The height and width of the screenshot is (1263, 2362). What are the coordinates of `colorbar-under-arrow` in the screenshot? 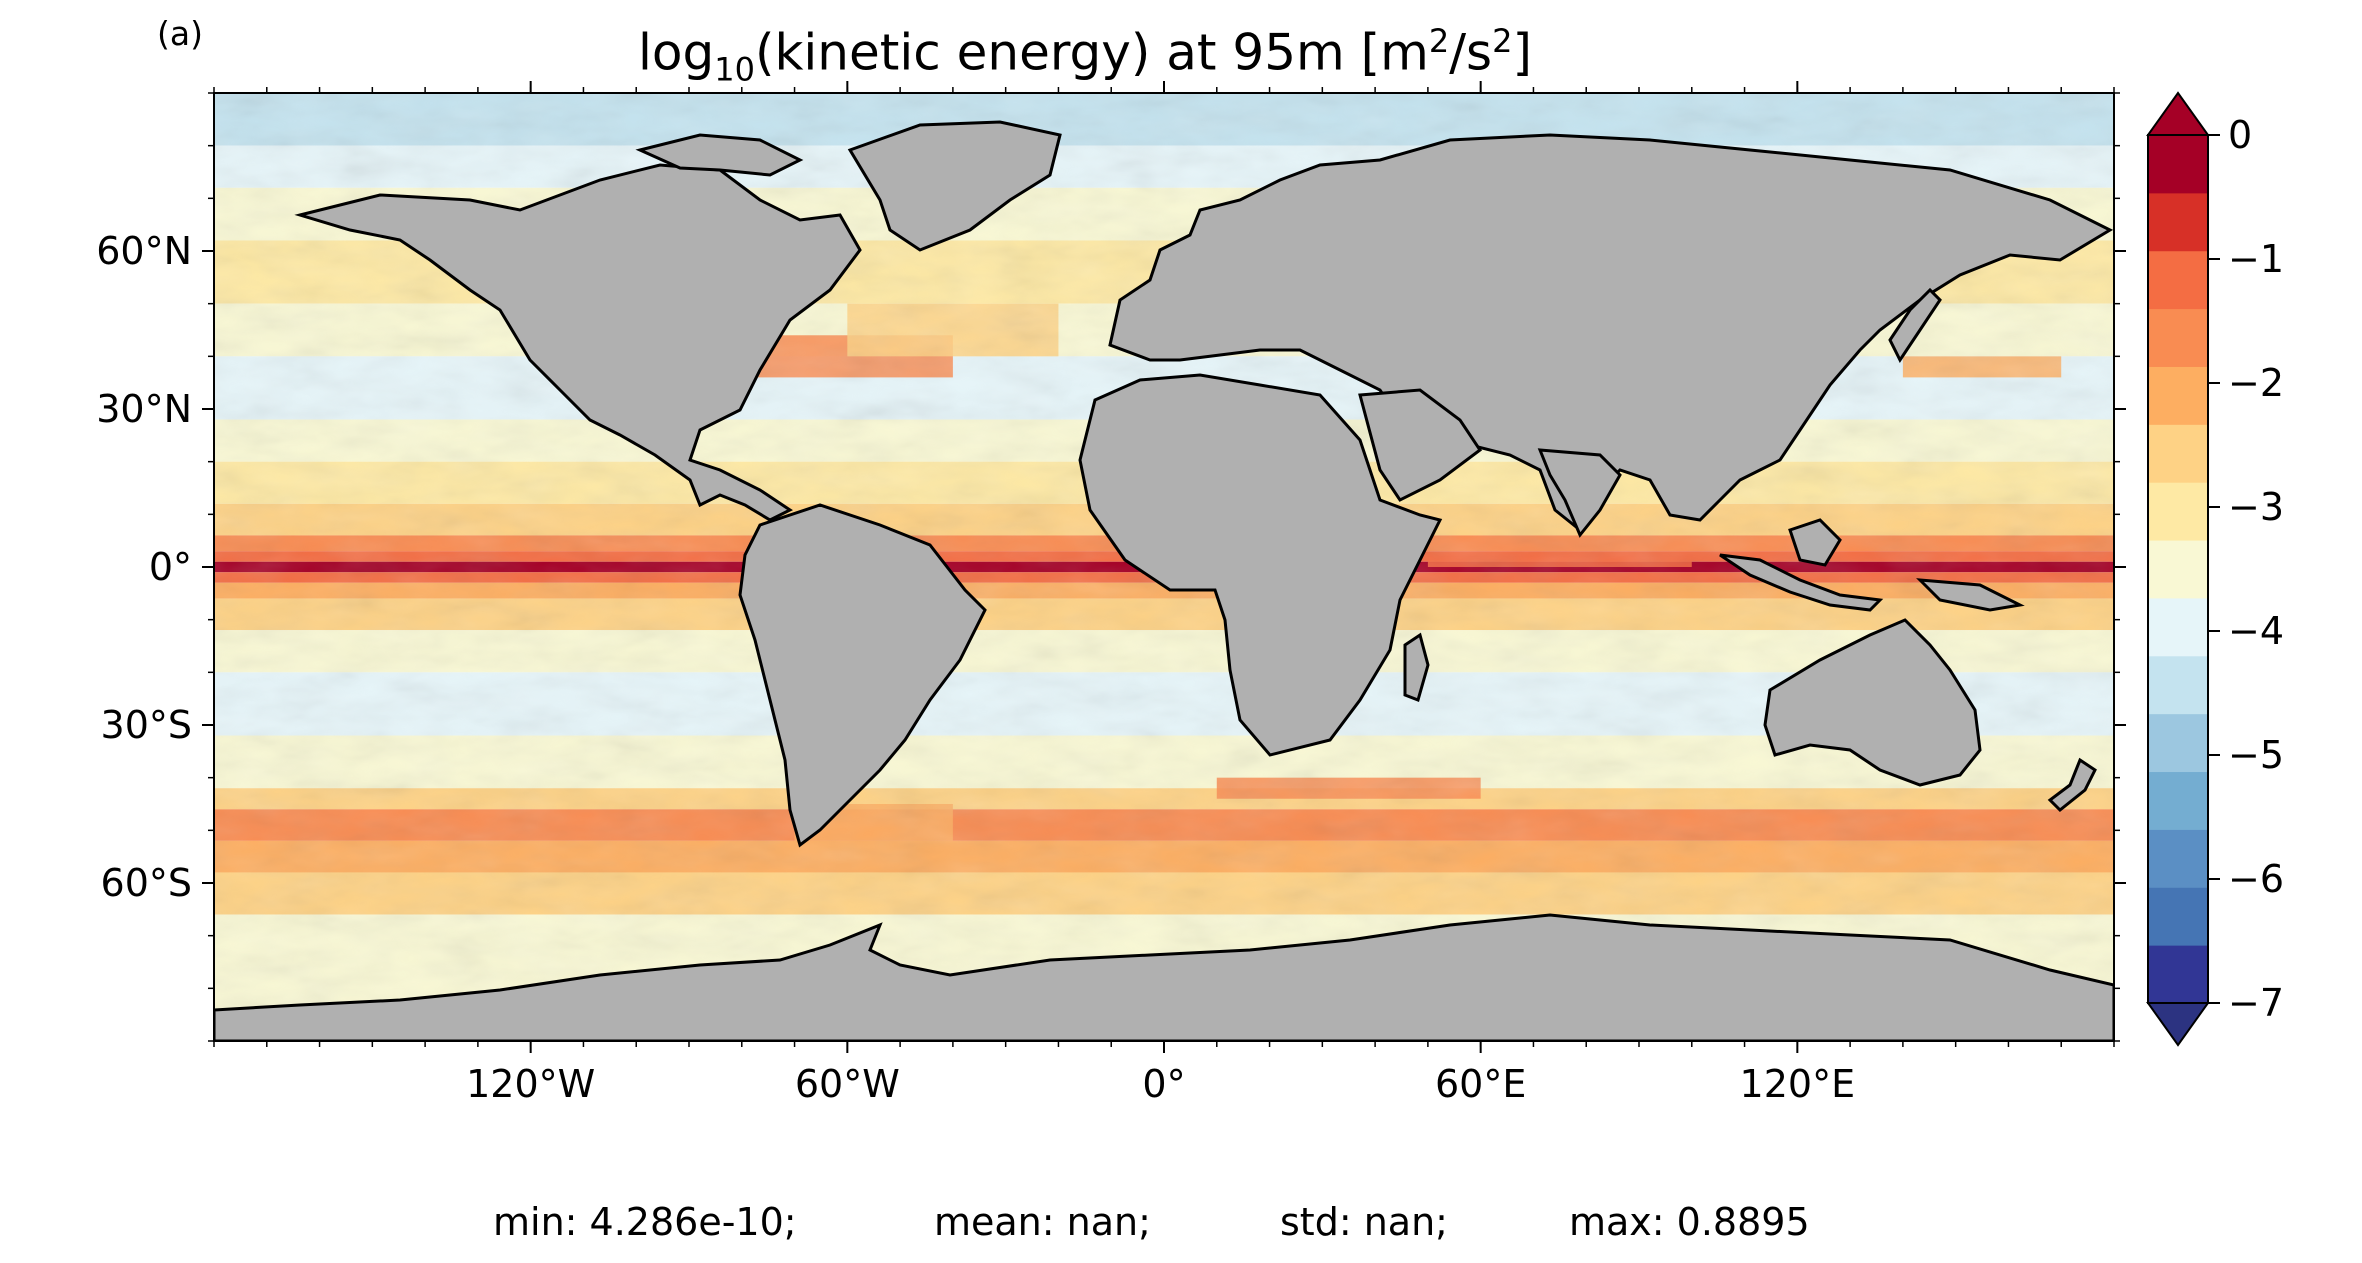 It's located at (2178, 1024).